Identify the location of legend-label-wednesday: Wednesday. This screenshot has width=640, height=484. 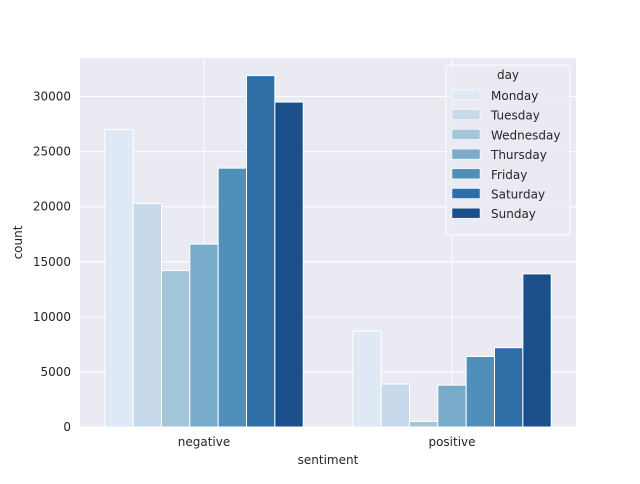
(525, 135).